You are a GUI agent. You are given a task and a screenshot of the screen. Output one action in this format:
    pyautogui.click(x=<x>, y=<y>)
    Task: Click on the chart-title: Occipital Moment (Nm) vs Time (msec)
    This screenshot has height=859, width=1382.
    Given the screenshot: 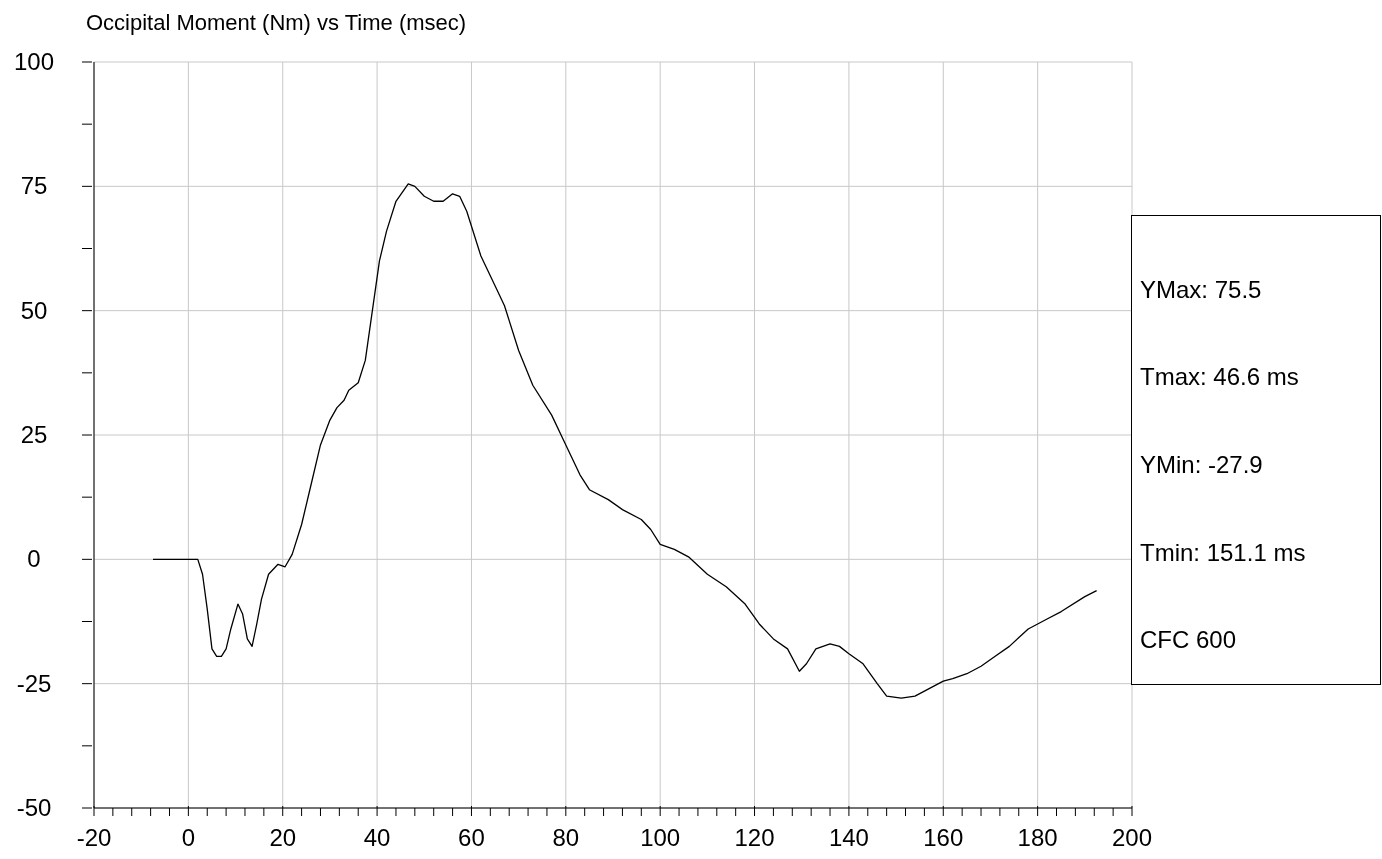 What is the action you would take?
    pyautogui.click(x=276, y=23)
    